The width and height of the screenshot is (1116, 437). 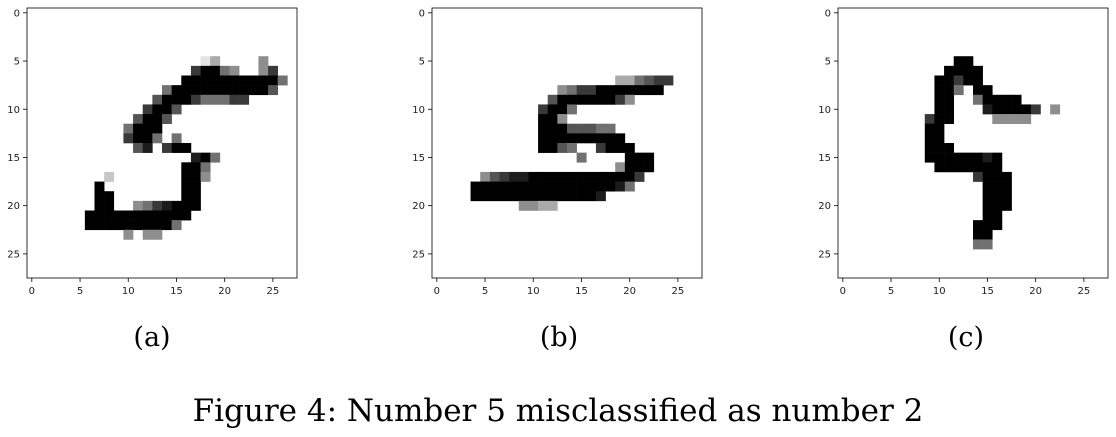 What do you see at coordinates (176, 291) in the screenshot?
I see `x-tick-label: 15` at bounding box center [176, 291].